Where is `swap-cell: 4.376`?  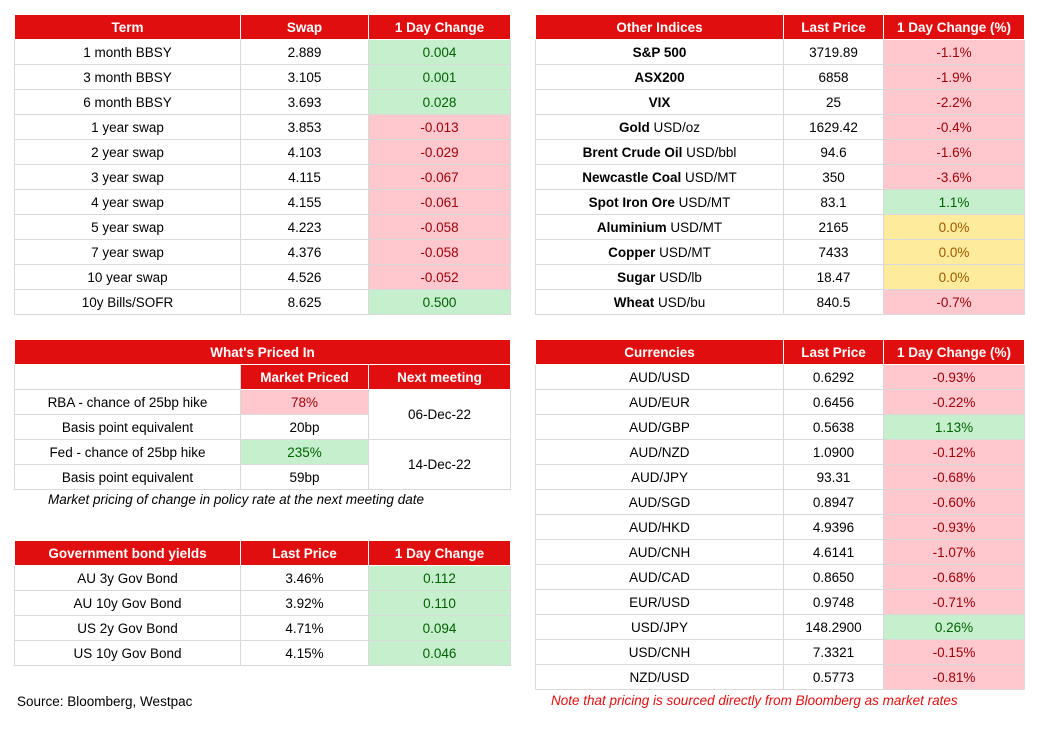 swap-cell: 4.376 is located at coordinates (304, 252).